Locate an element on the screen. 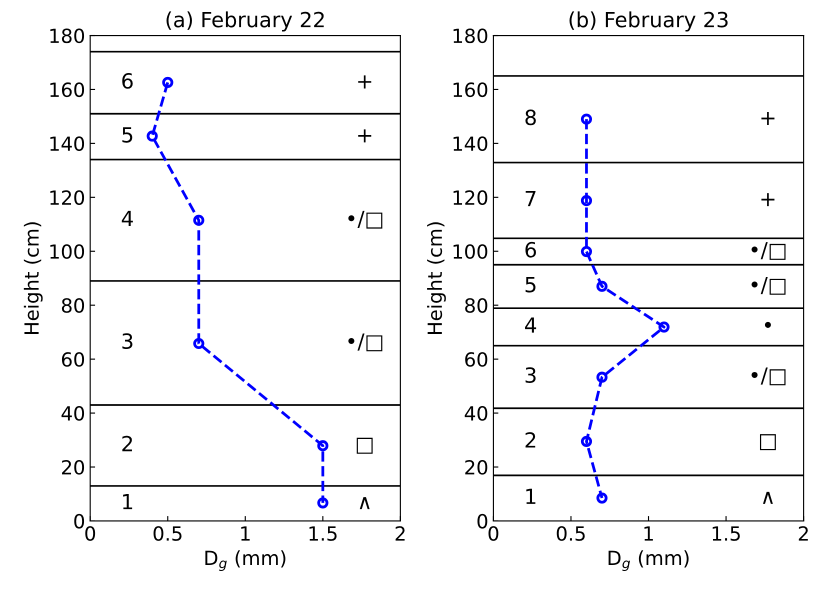 The height and width of the screenshot is (592, 820). annotation: • is located at coordinates (767, 325).